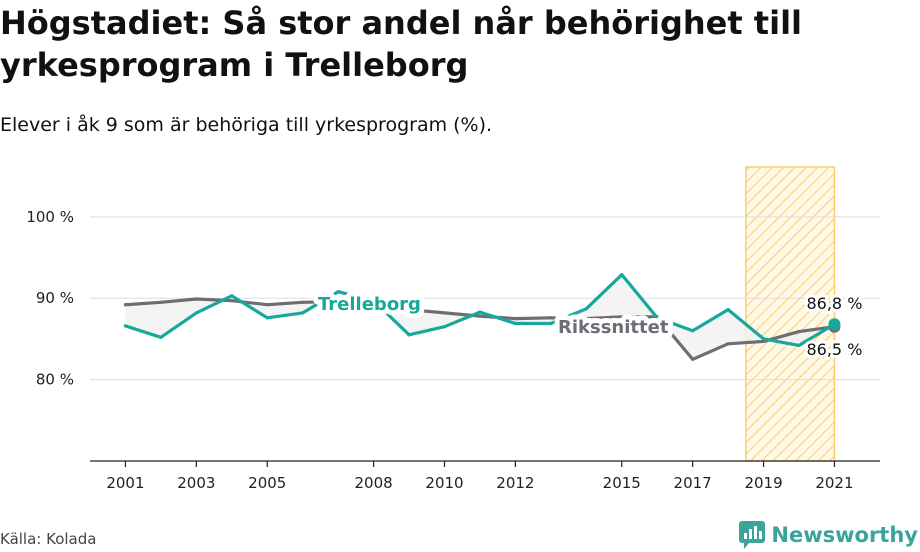  I want to click on chart-labels-layer: Trelleborg Rikssnittet 86,8 % 86,5 %, so click(589, 325).